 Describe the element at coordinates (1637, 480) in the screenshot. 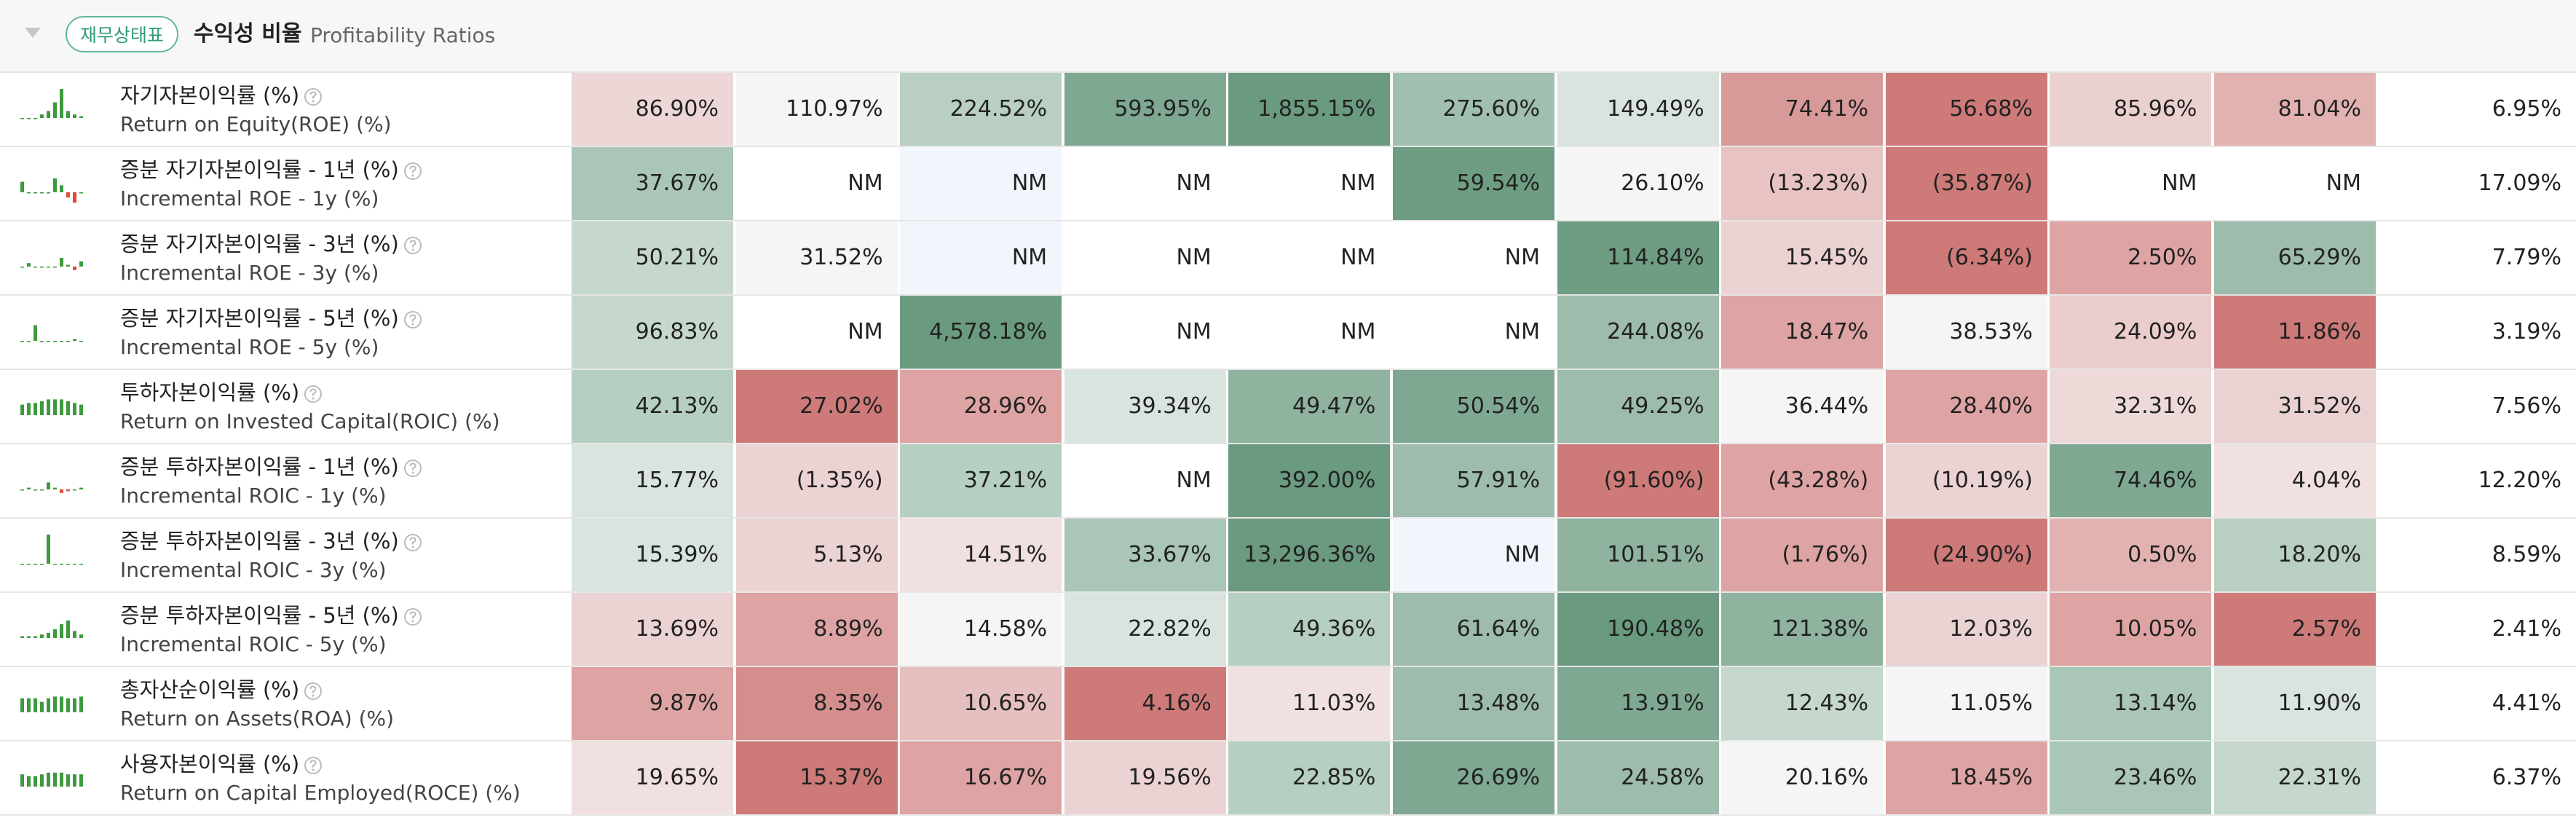

I see `heat-cell: (91.60%)` at that location.